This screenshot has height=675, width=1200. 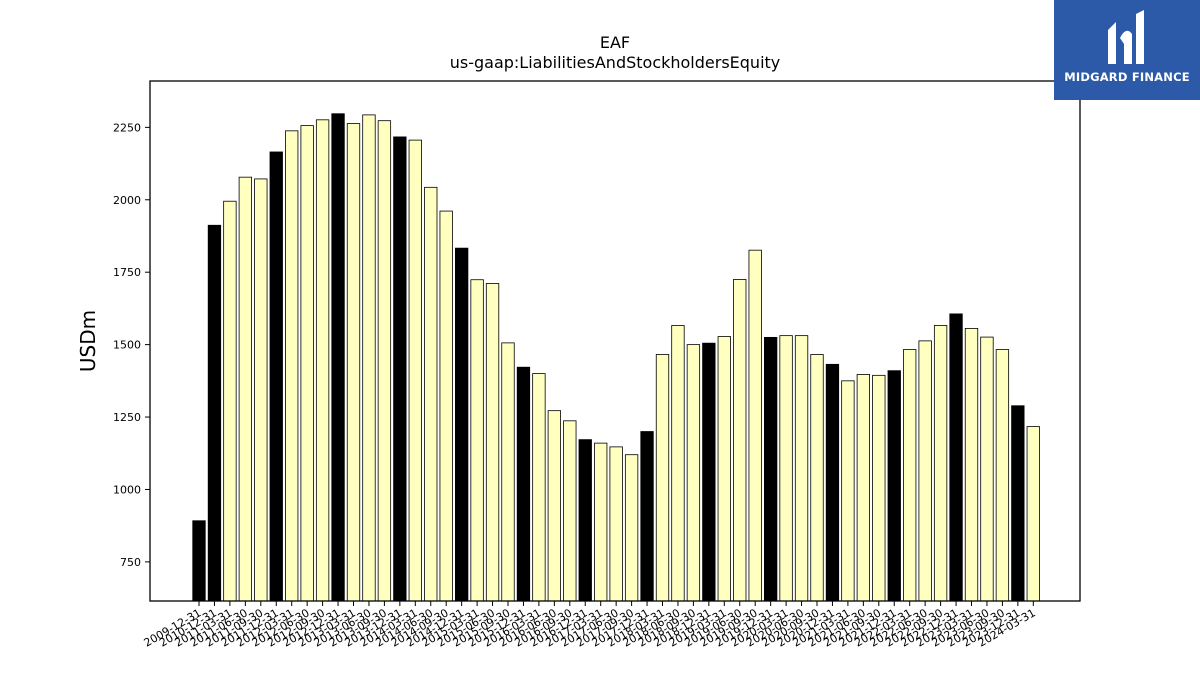 I want to click on brand-logo: MIDGARD FINANCE, so click(x=1127, y=50).